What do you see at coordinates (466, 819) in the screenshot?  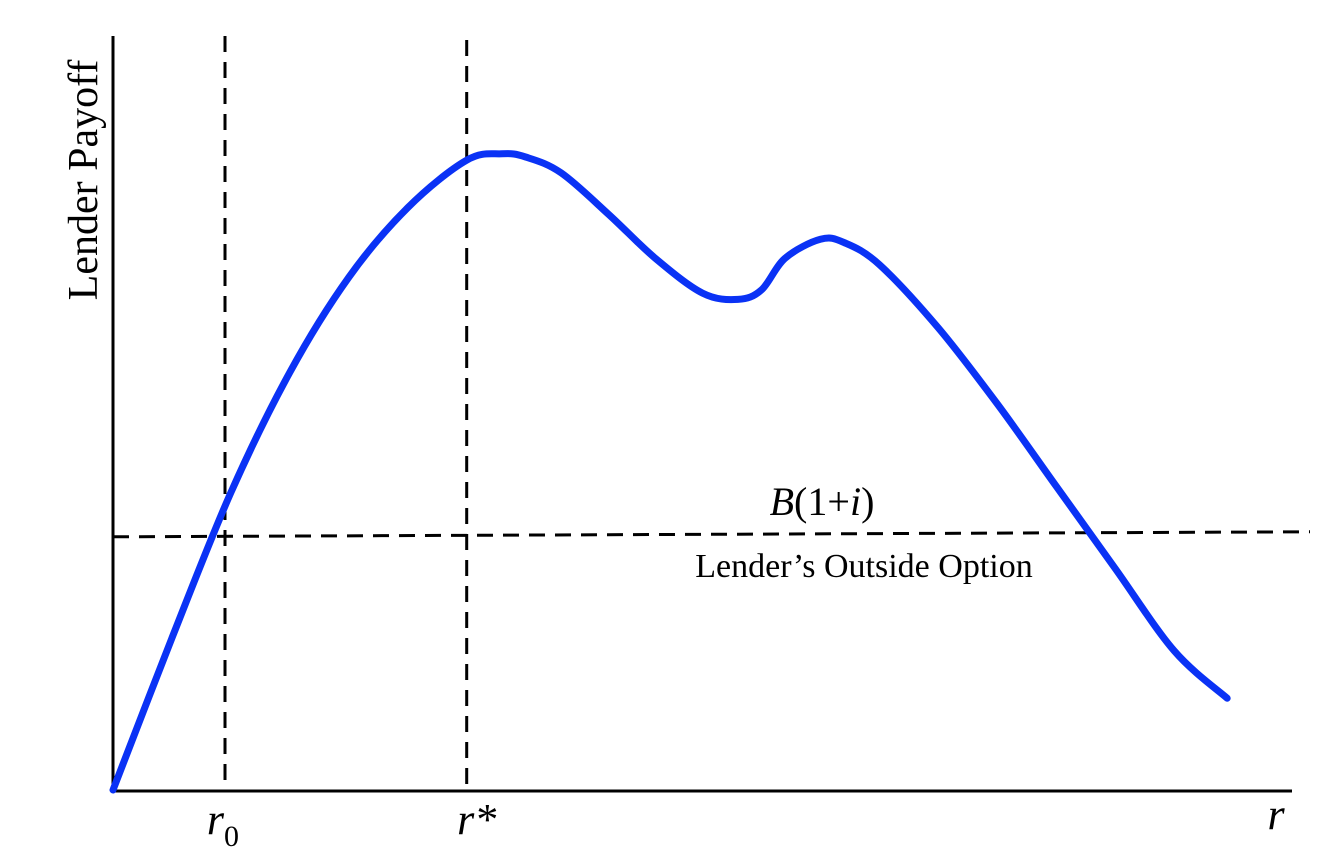 I see `r-star-tick-base: r` at bounding box center [466, 819].